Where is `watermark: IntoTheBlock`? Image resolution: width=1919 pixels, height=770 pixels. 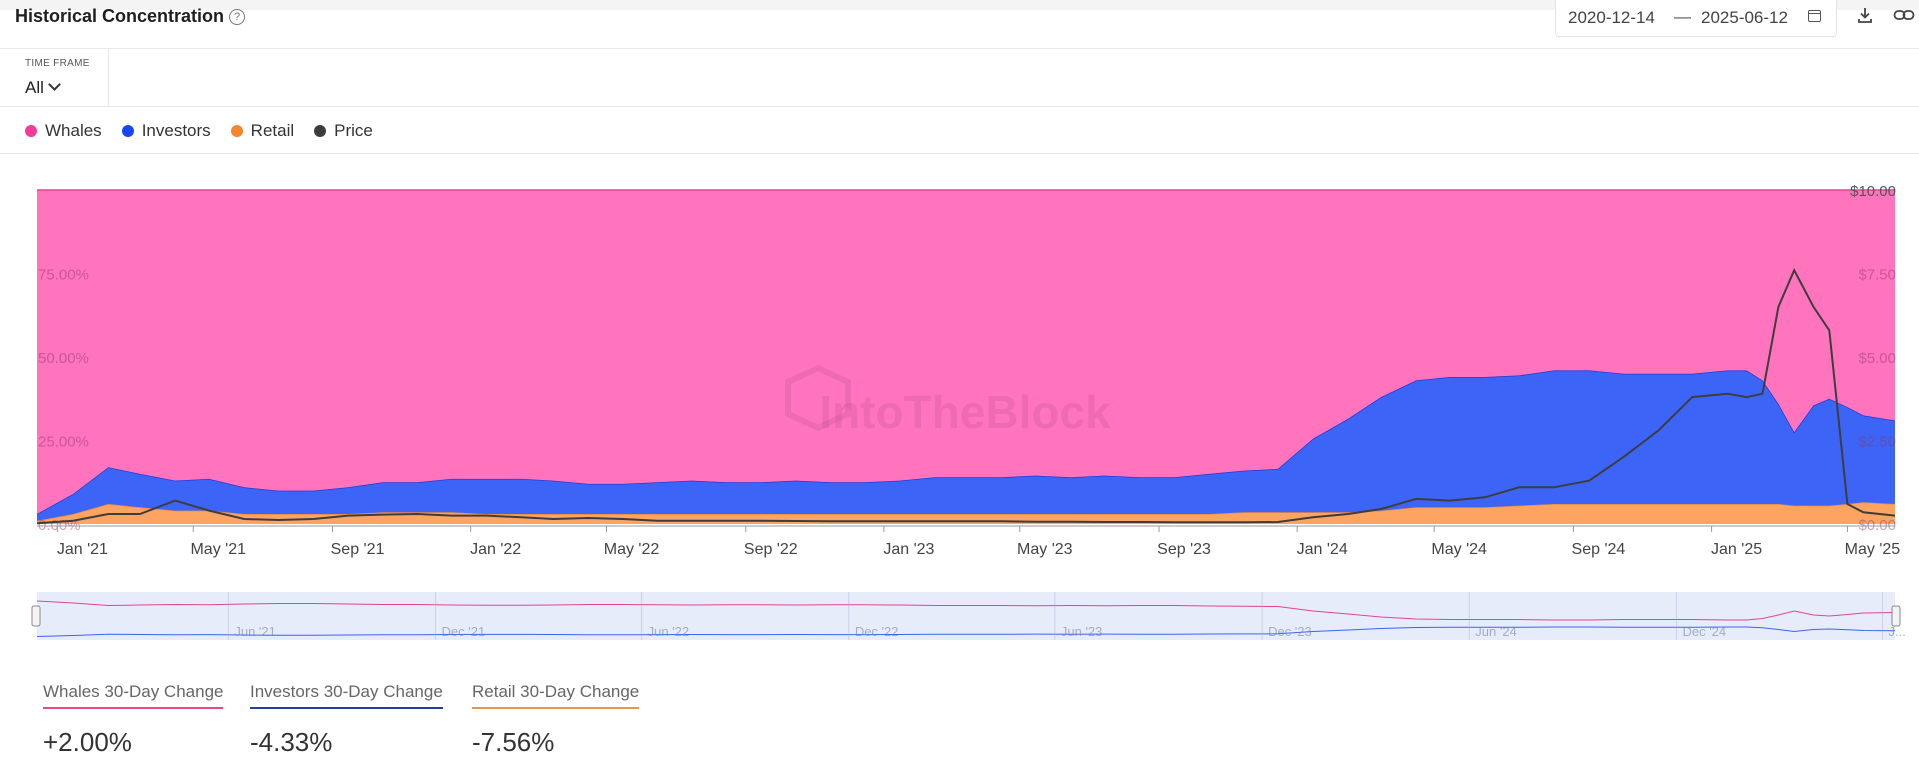 watermark: IntoTheBlock is located at coordinates (965, 412).